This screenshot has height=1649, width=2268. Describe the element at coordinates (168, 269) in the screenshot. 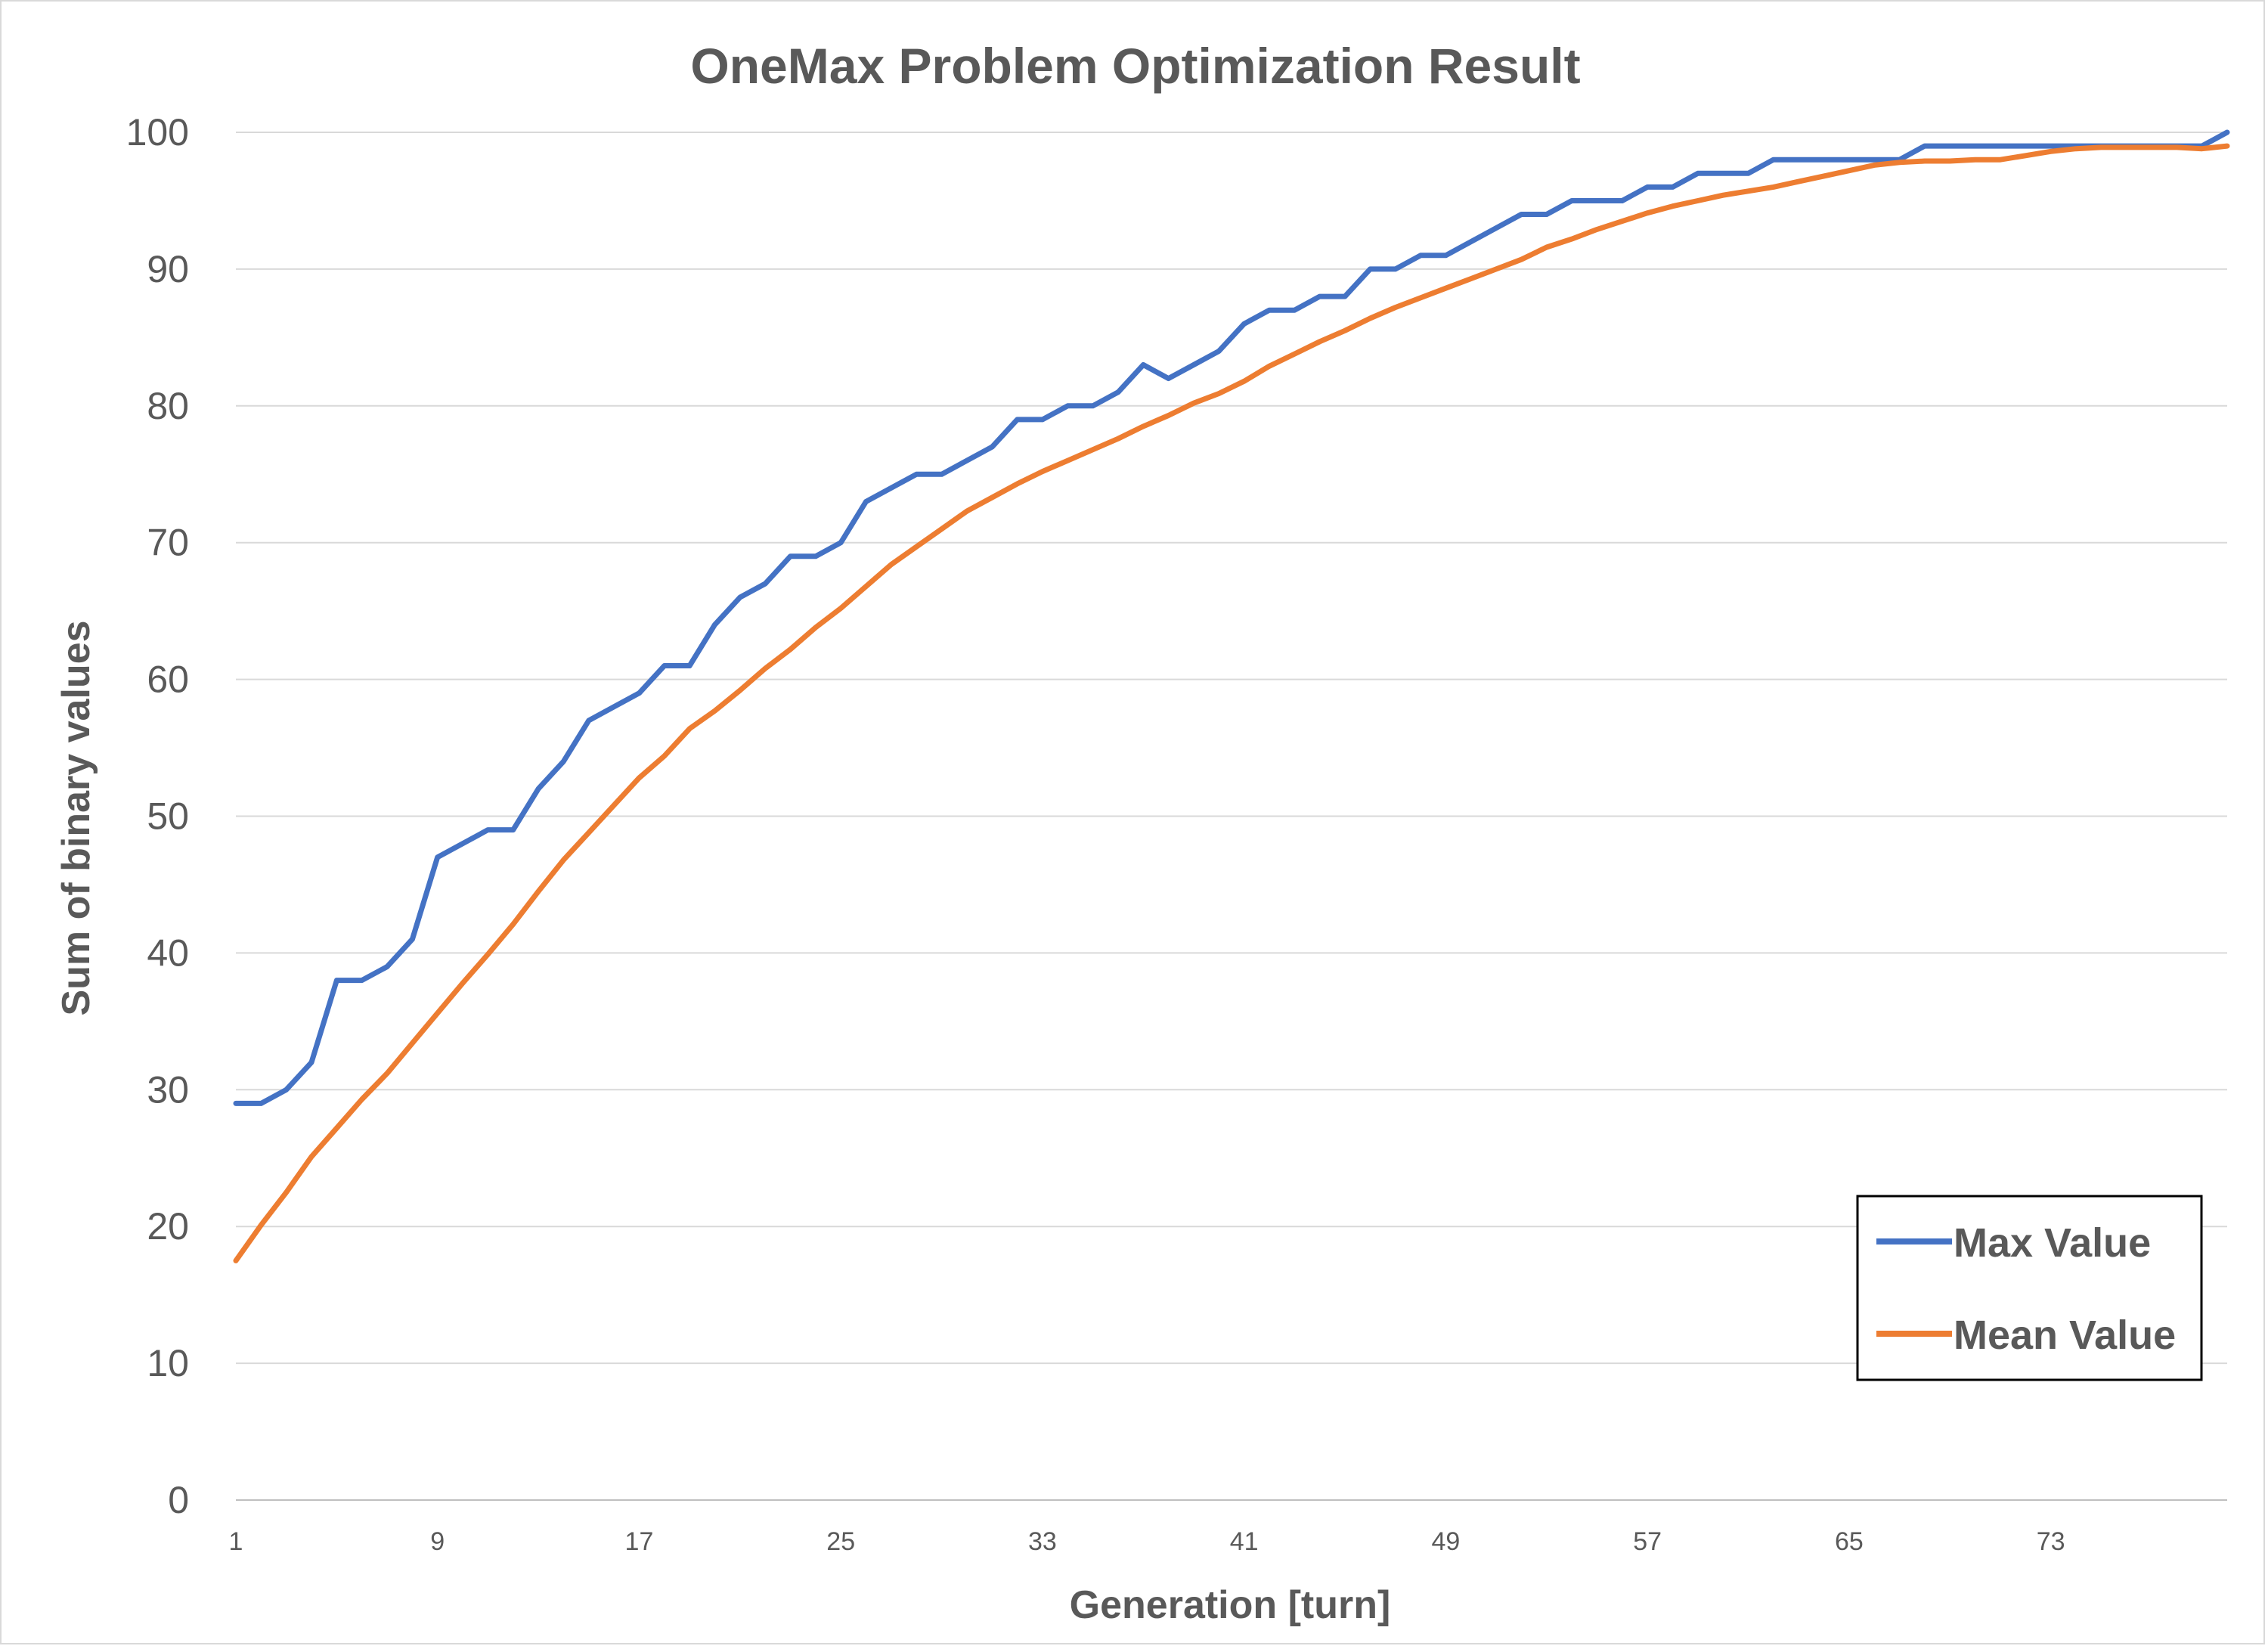

I see `y-tick-label: 90` at that location.